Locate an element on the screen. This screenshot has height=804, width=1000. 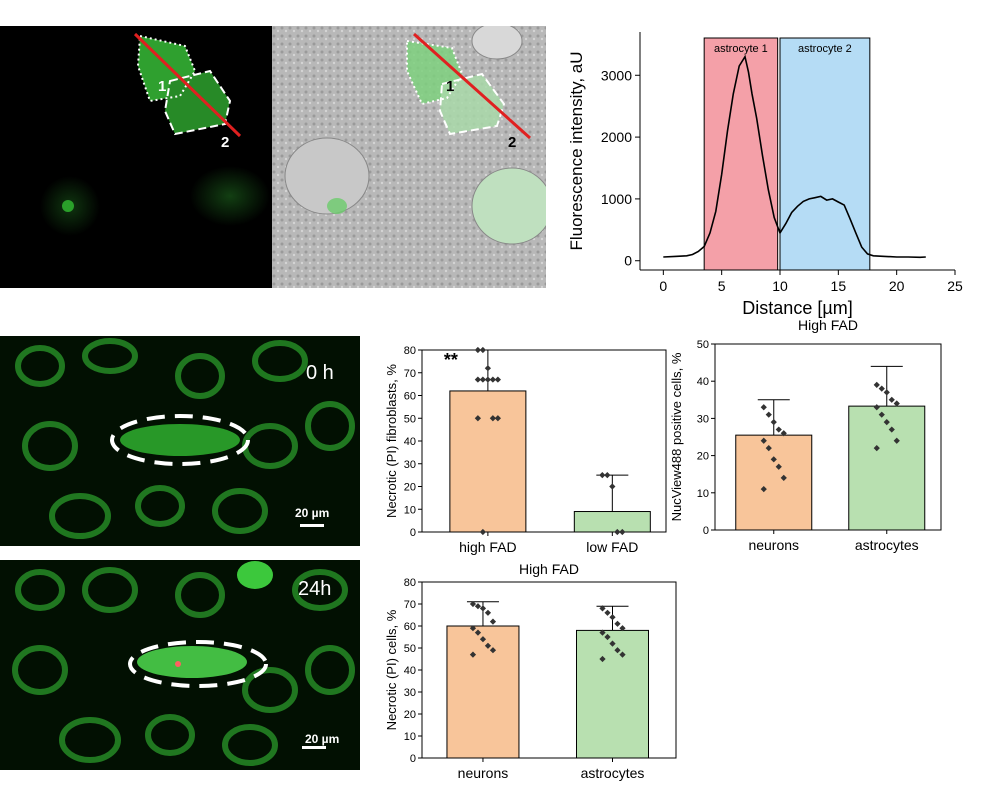
y-axis-label: Necrotic (PI) fibroblasts, % is located at coordinates (391, 441).